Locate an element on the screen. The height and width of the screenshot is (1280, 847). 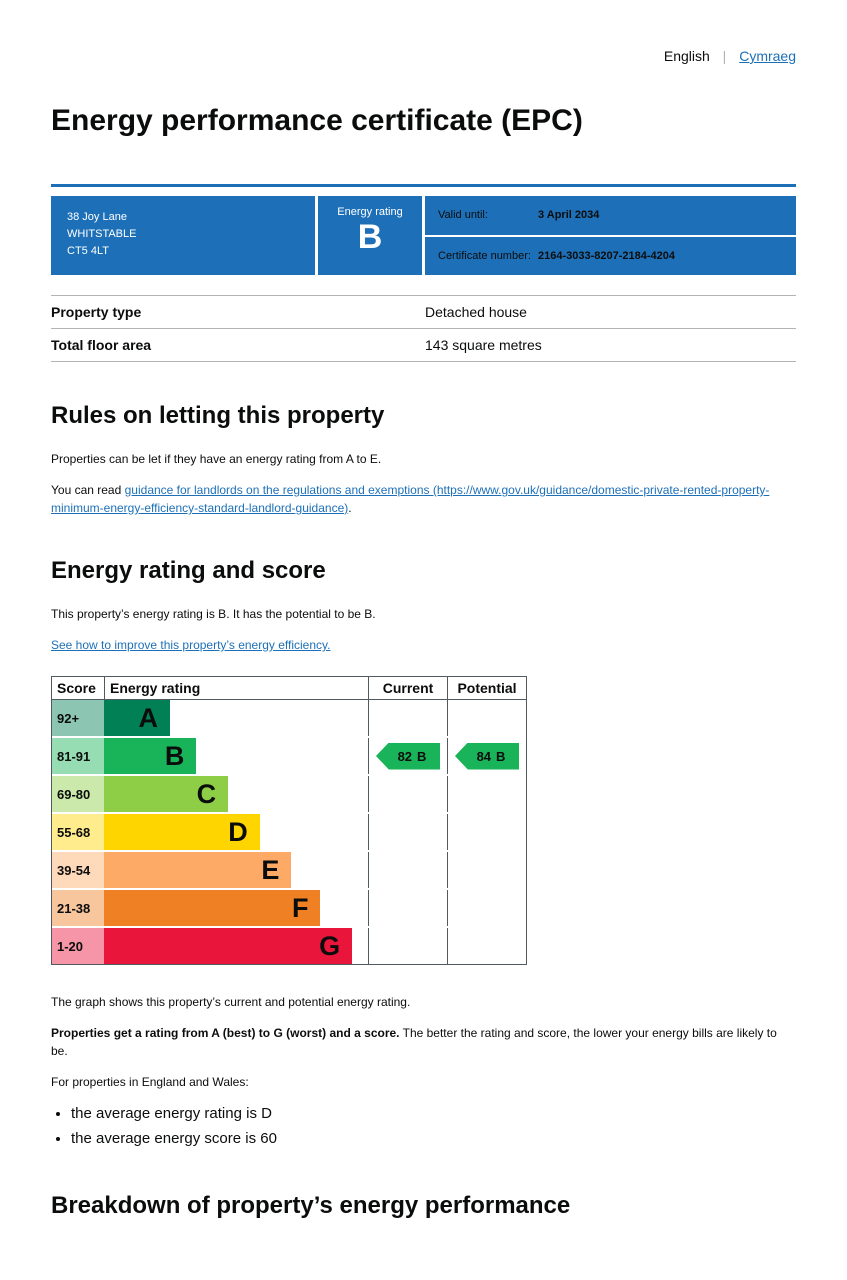
band-bar: C is located at coordinates (166, 794).